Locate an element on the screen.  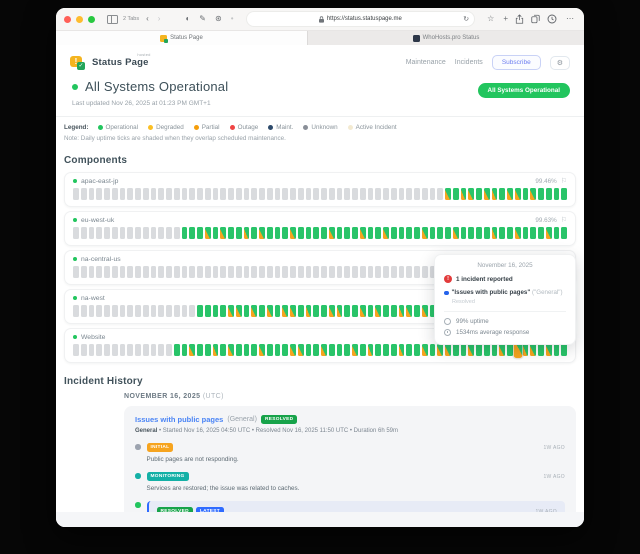
refresh-icon: ↻ is located at coordinates (466, 19).